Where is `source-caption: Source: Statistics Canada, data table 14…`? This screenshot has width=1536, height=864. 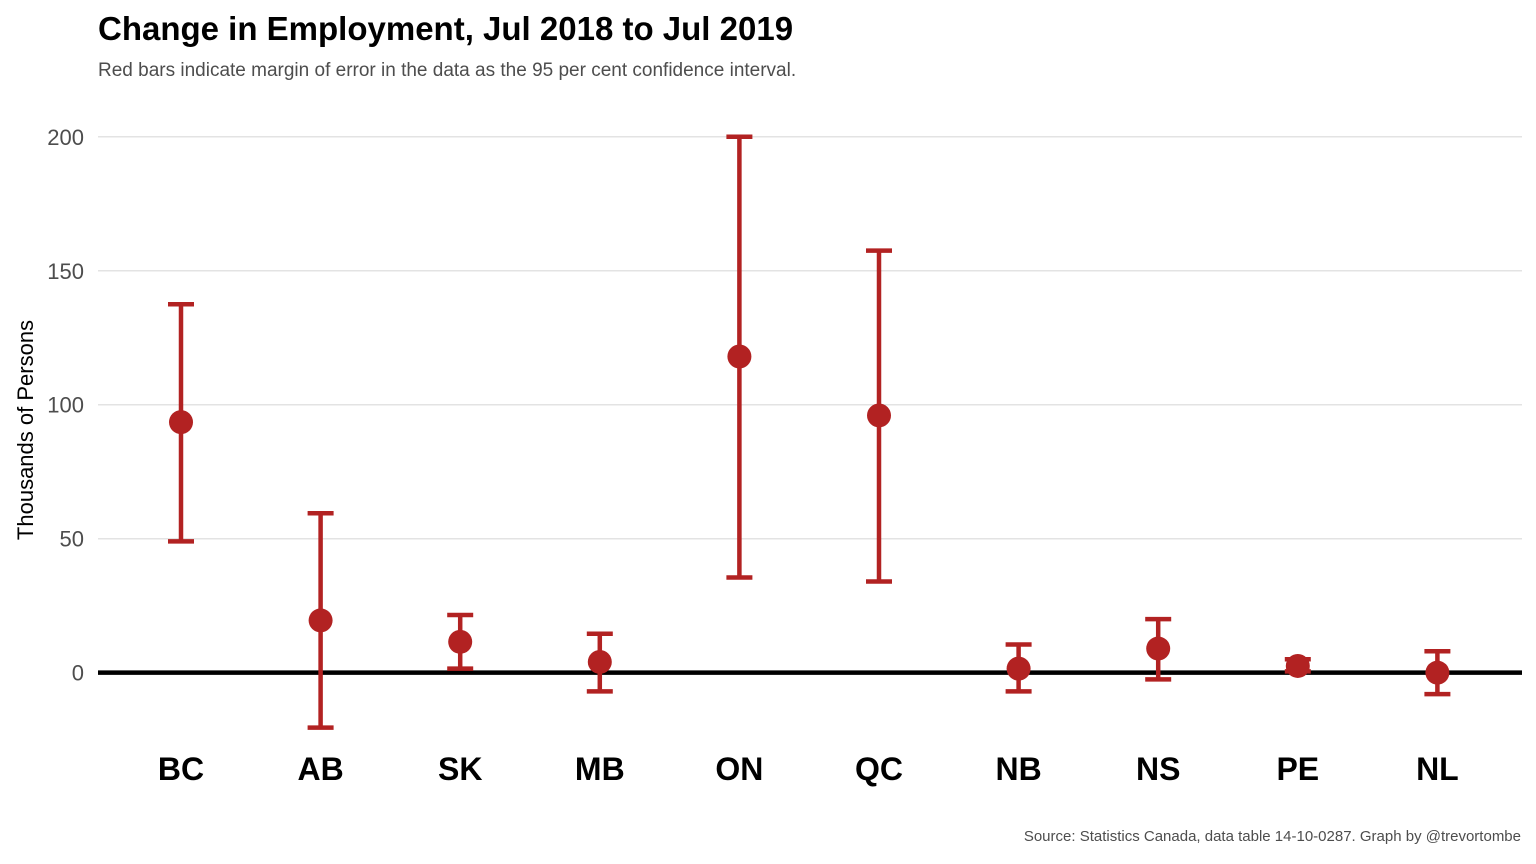 source-caption: Source: Statistics Canada, data table 14… is located at coordinates (1272, 836).